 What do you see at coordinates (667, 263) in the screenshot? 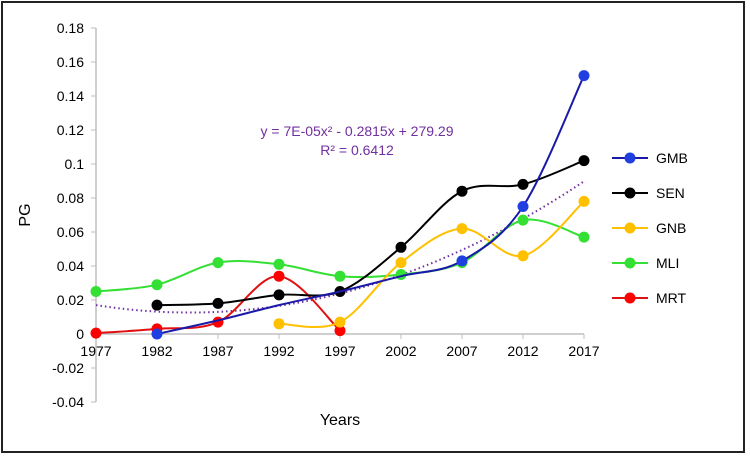
I see `legend-label: MLI` at bounding box center [667, 263].